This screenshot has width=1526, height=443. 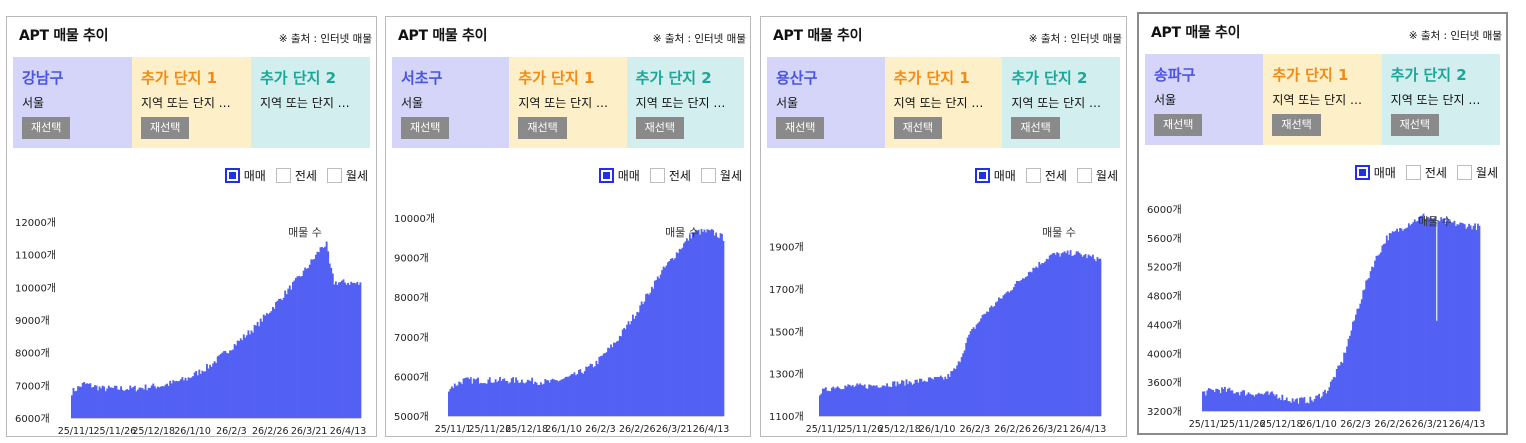 What do you see at coordinates (72, 102) in the screenshot?
I see `district-cell: 강남구 서울 재선택` at bounding box center [72, 102].